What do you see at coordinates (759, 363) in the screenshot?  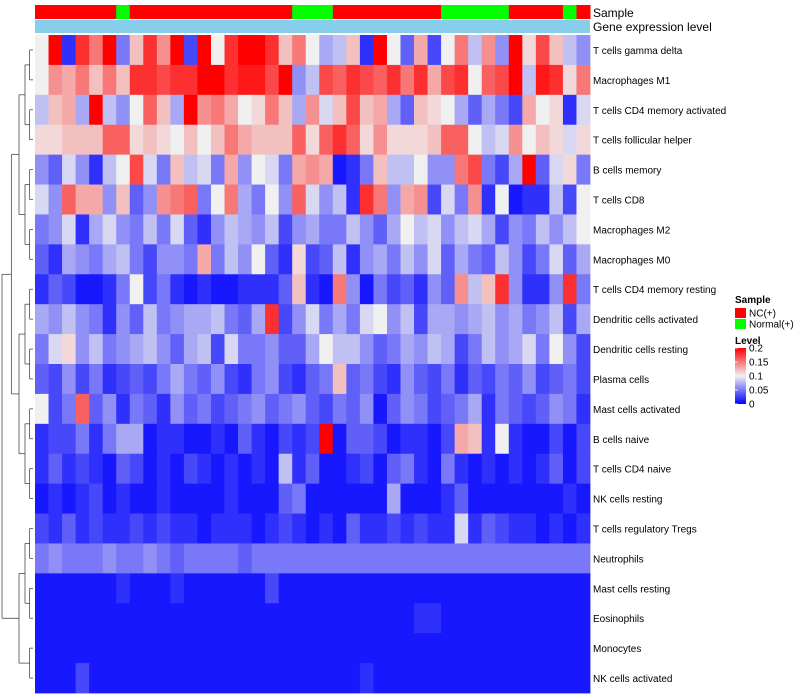 I see `legend-tick-label: 0.15` at bounding box center [759, 363].